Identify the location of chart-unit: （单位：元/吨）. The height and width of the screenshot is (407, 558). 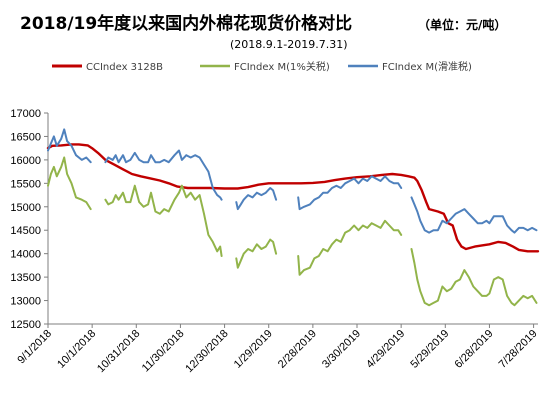
(462, 24).